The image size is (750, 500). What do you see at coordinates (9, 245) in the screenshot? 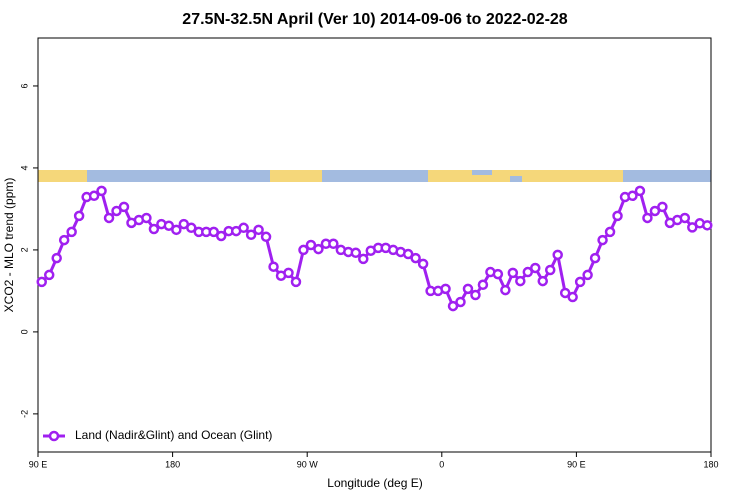
I see `y-axis-label: XCO2 - MLO trend (ppm)` at bounding box center [9, 245].